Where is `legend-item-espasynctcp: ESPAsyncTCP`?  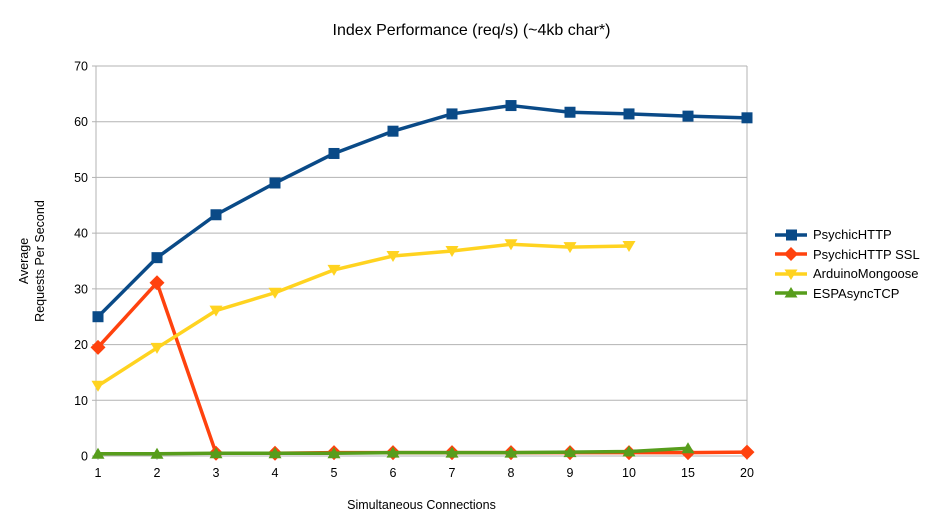 legend-item-espasynctcp: ESPAsyncTCP is located at coordinates (847, 294).